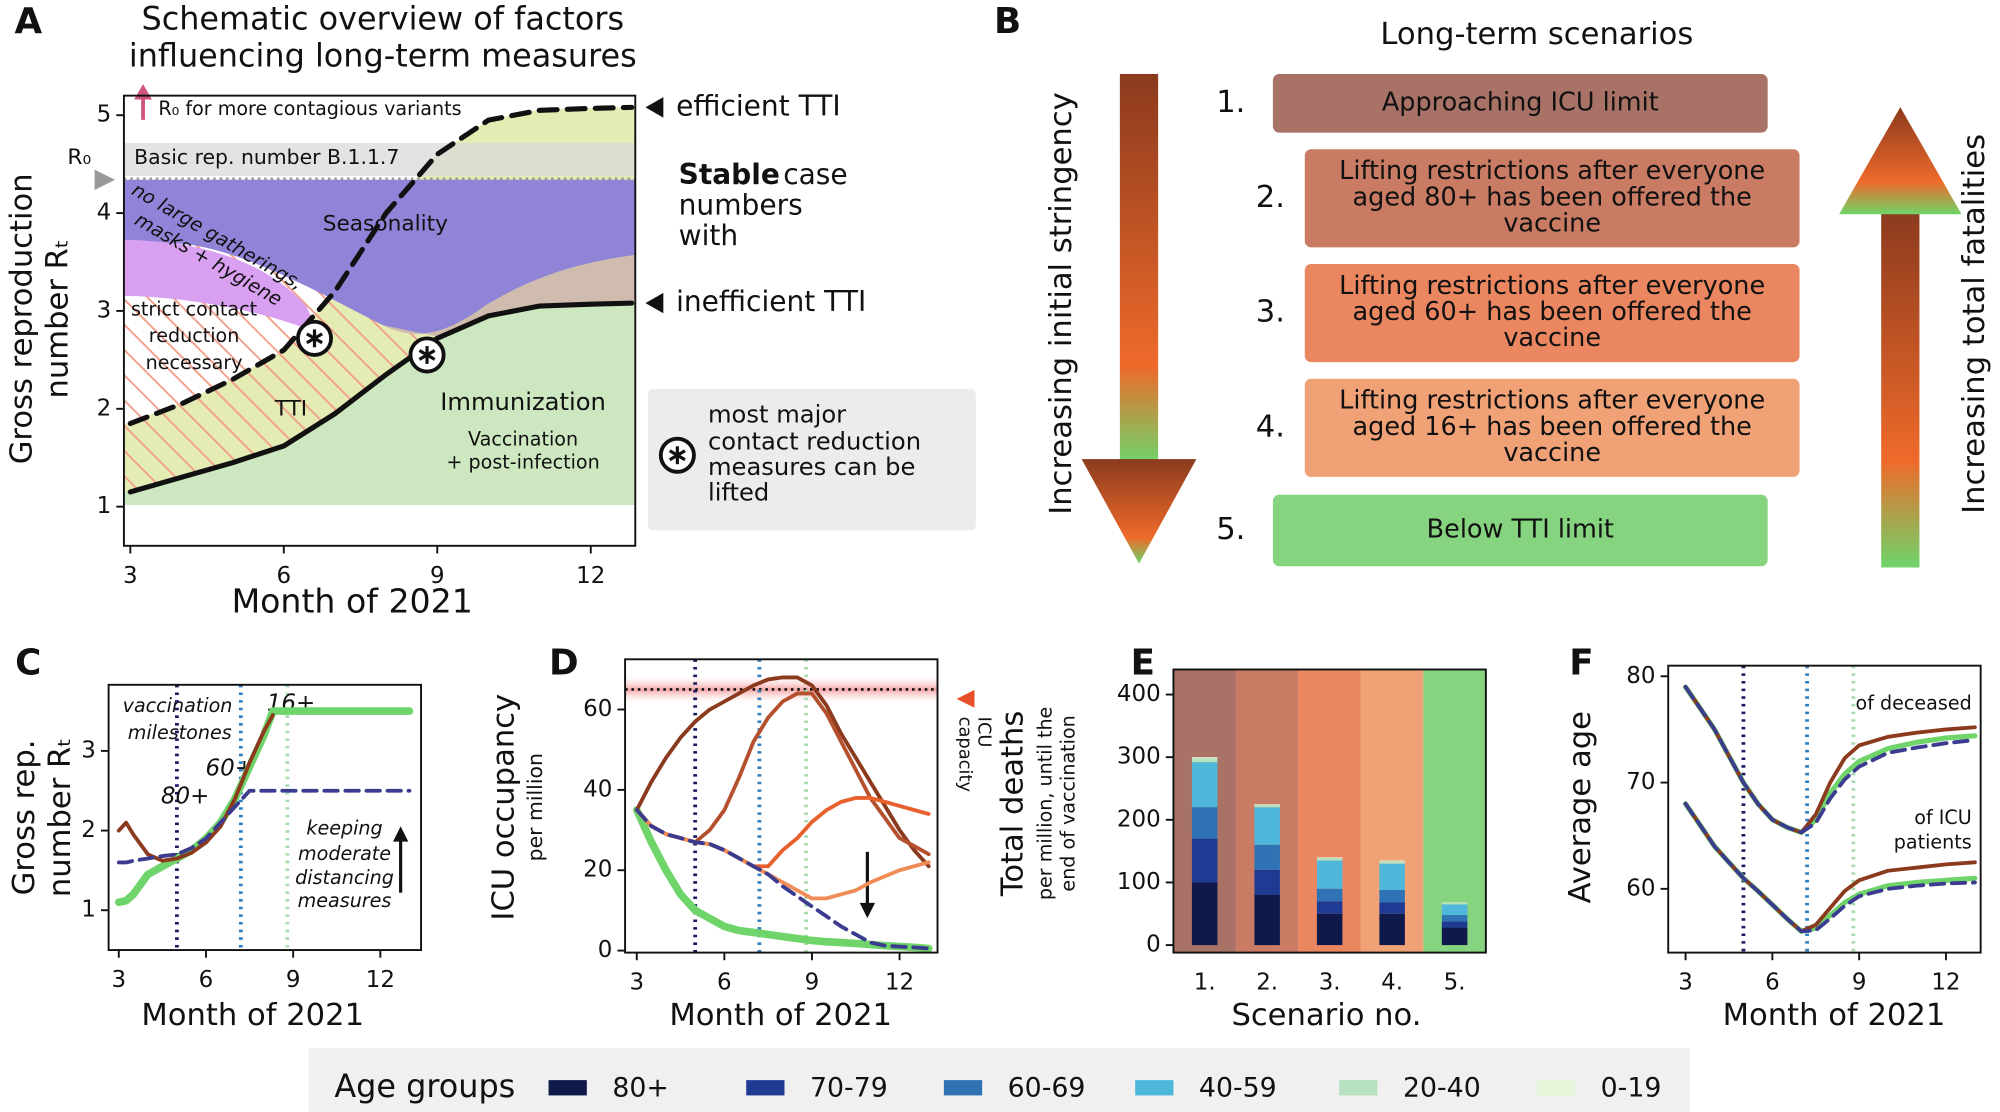  What do you see at coordinates (523, 402) in the screenshot?
I see `annotation: Immunization` at bounding box center [523, 402].